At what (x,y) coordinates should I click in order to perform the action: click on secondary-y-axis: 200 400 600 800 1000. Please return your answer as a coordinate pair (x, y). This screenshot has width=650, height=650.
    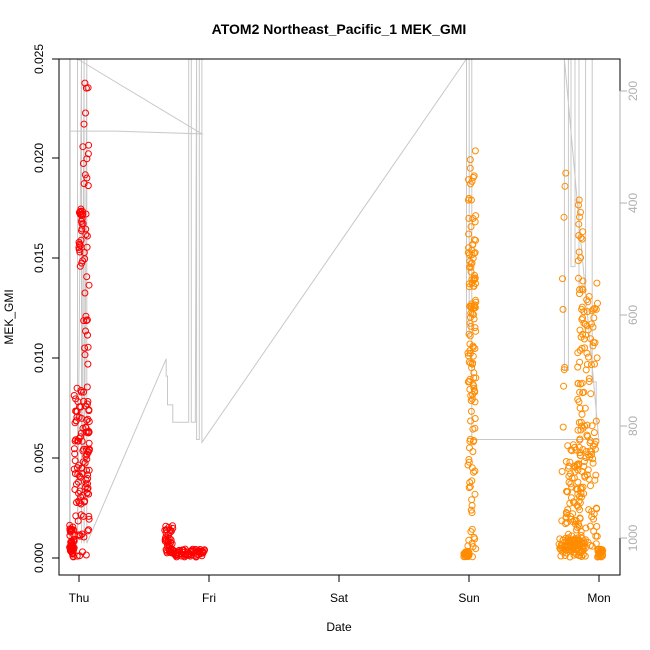
    Looking at the image, I should click on (629, 316).